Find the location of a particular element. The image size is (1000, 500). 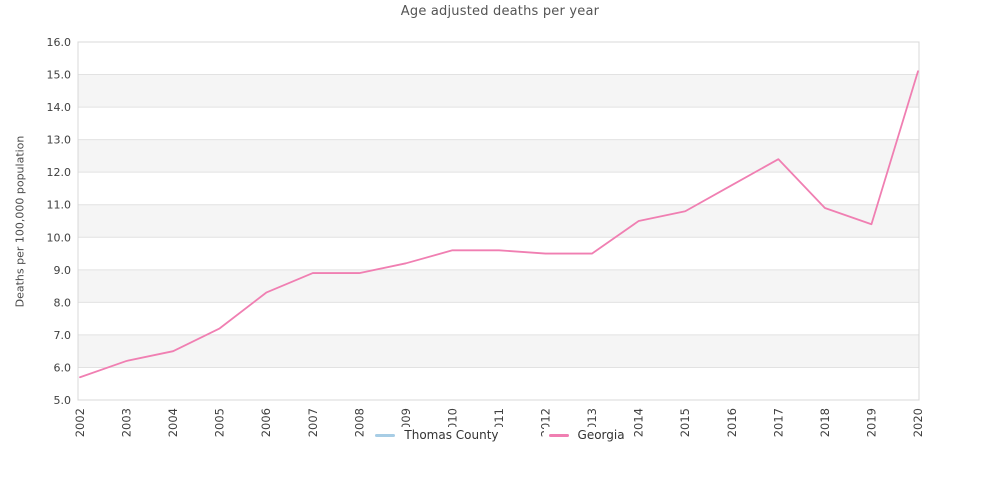

x-tick-label: 2002 is located at coordinates (80, 422).